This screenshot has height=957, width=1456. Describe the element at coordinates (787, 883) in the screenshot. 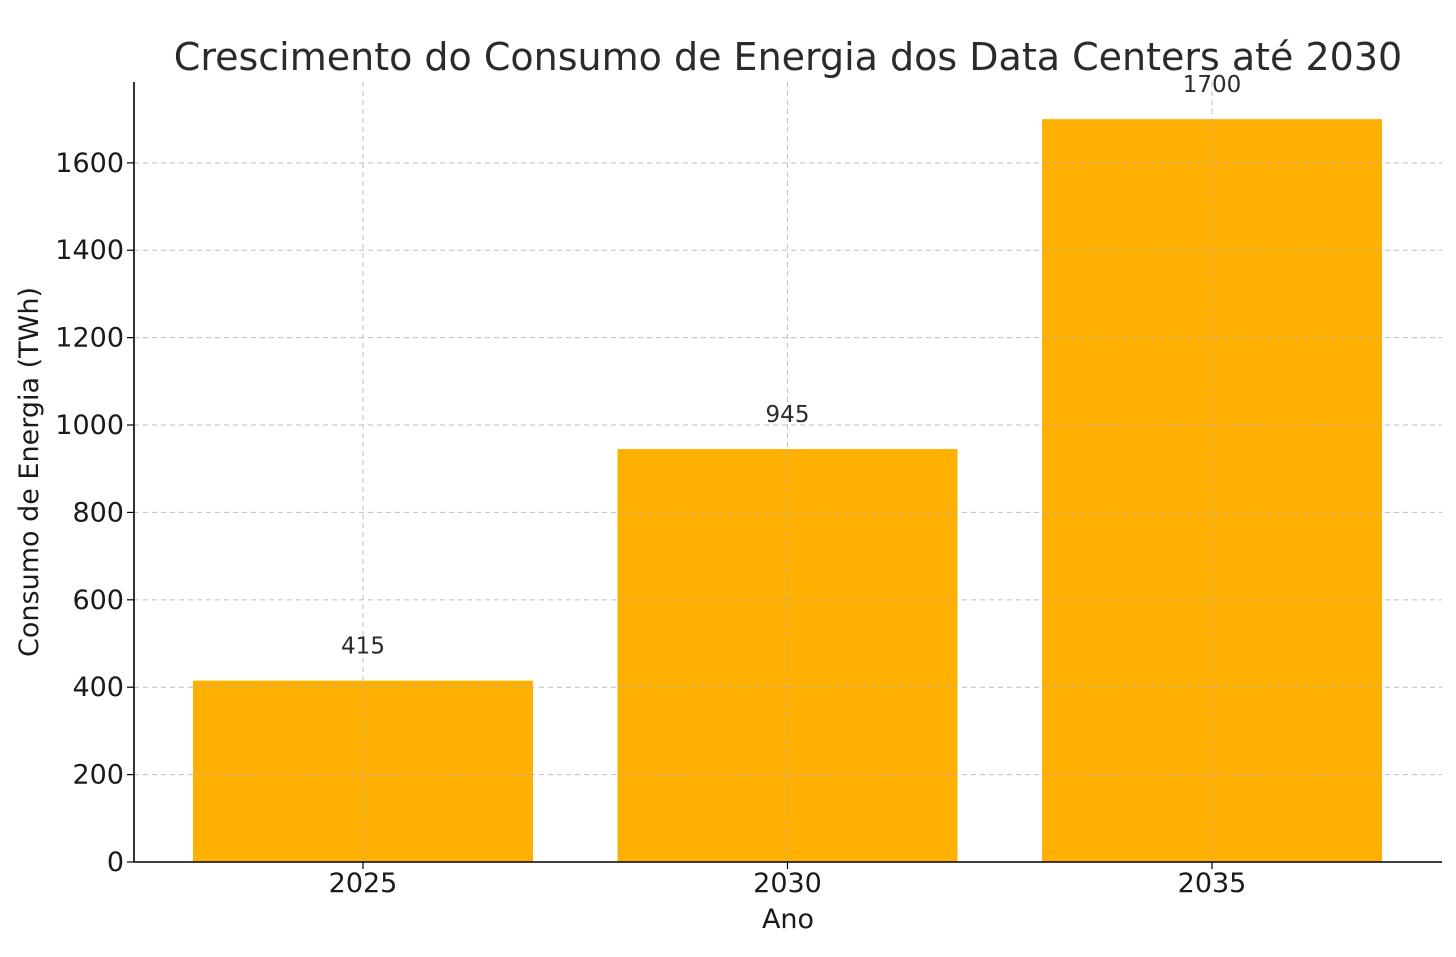

I see `x-tick-label: 2030` at that location.